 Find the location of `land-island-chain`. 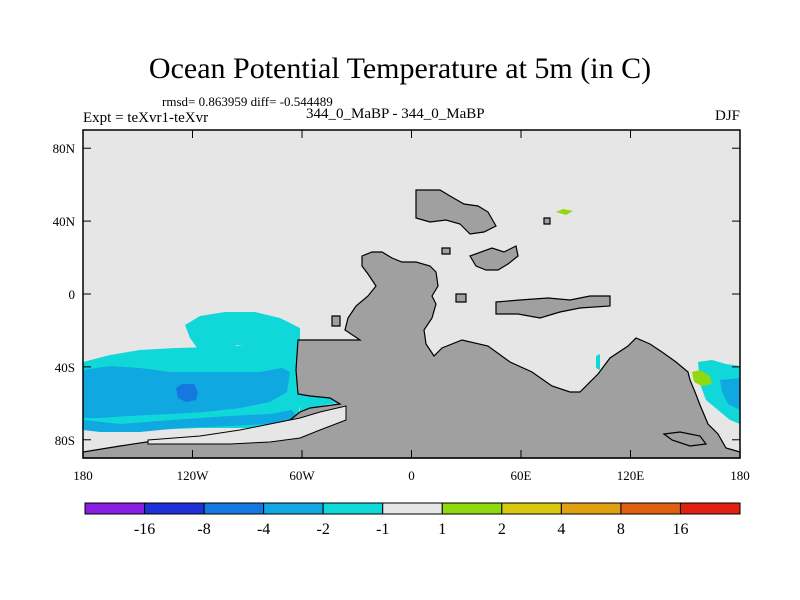

land-island-chain is located at coordinates (494, 258).